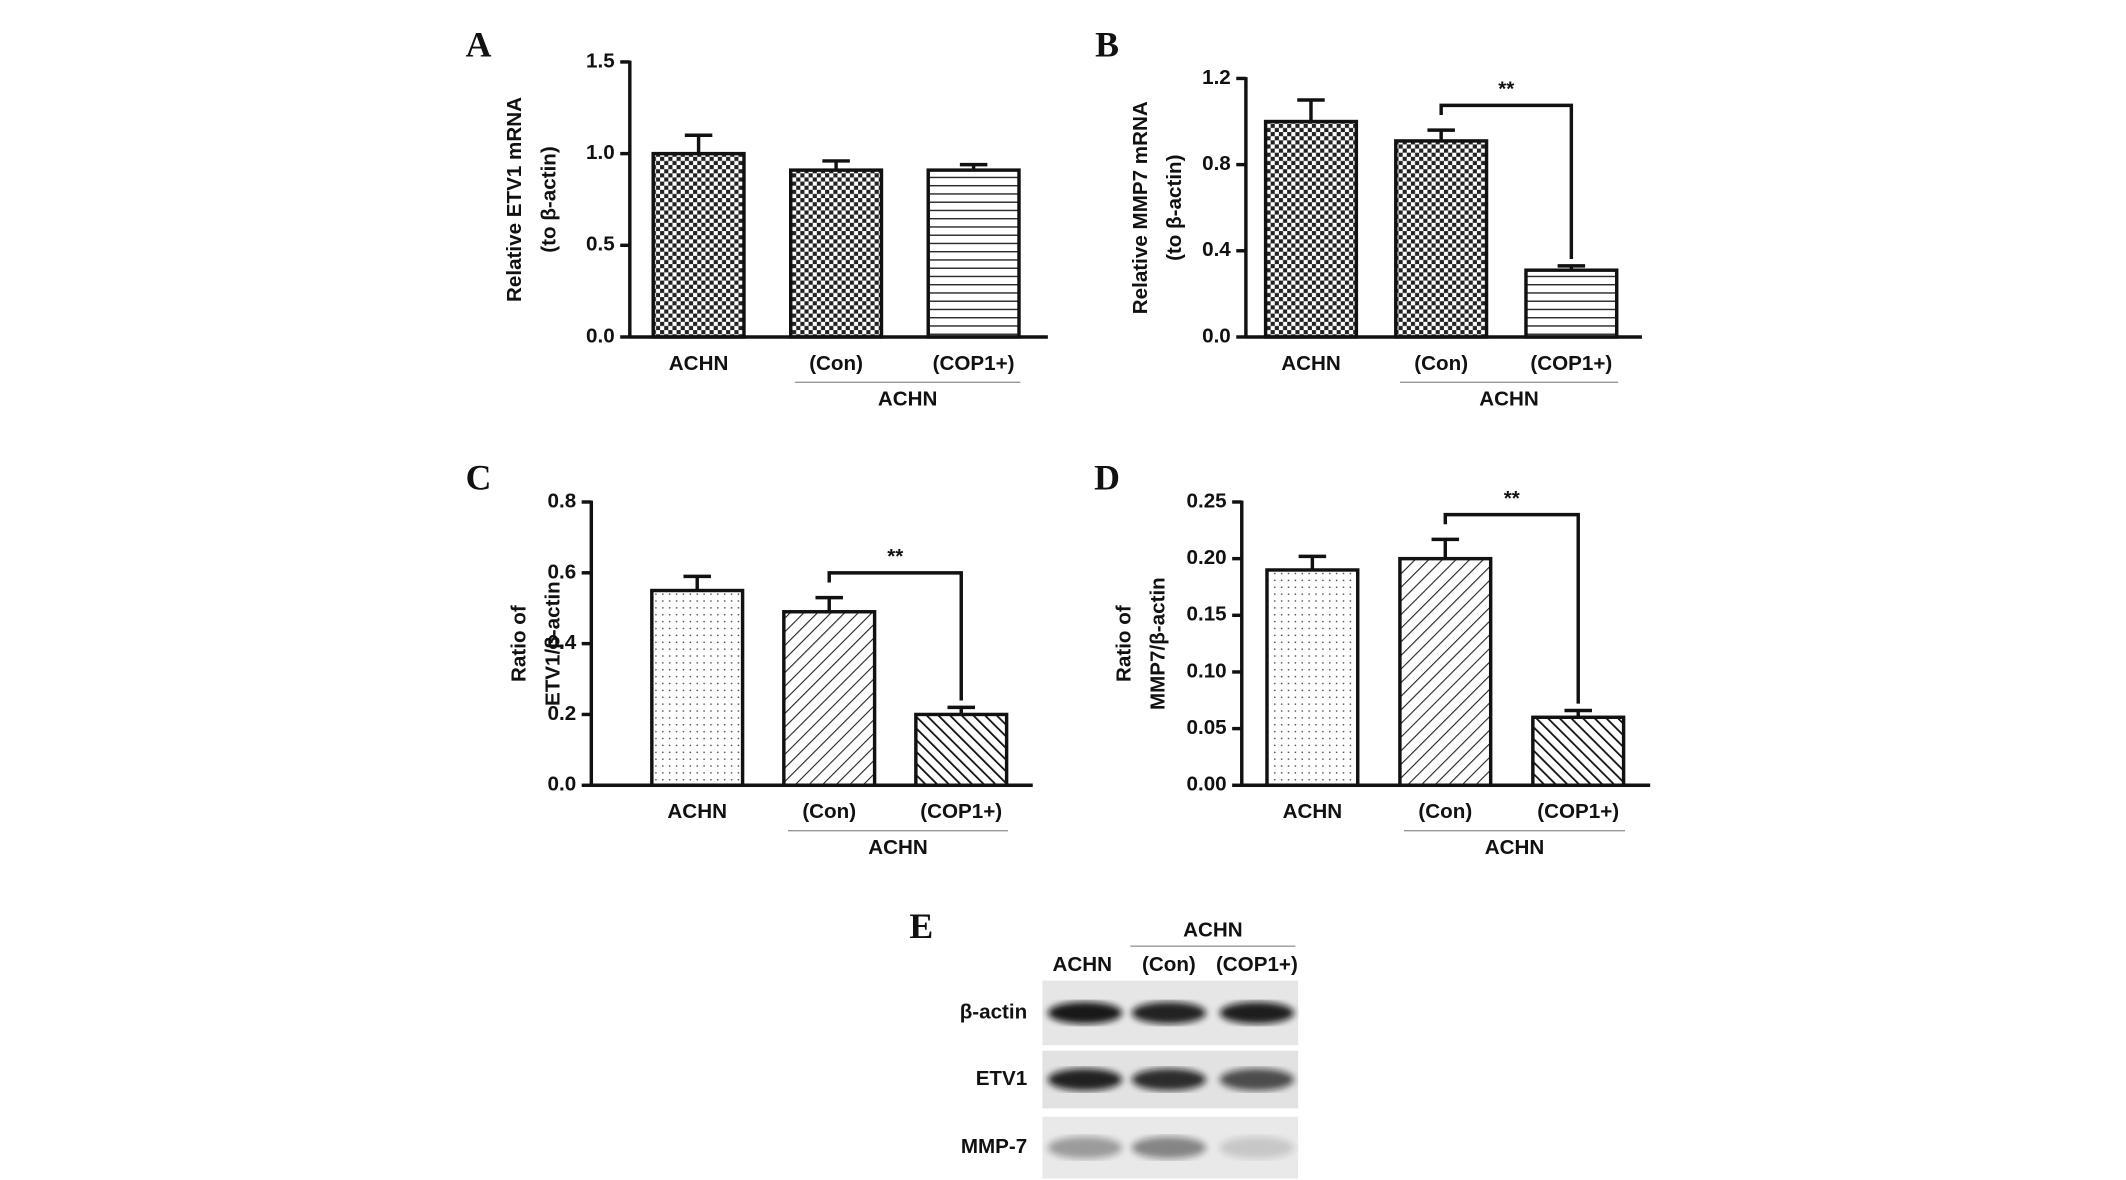 The width and height of the screenshot is (2126, 1180). I want to click on lane-label: ACHN, so click(1082, 964).